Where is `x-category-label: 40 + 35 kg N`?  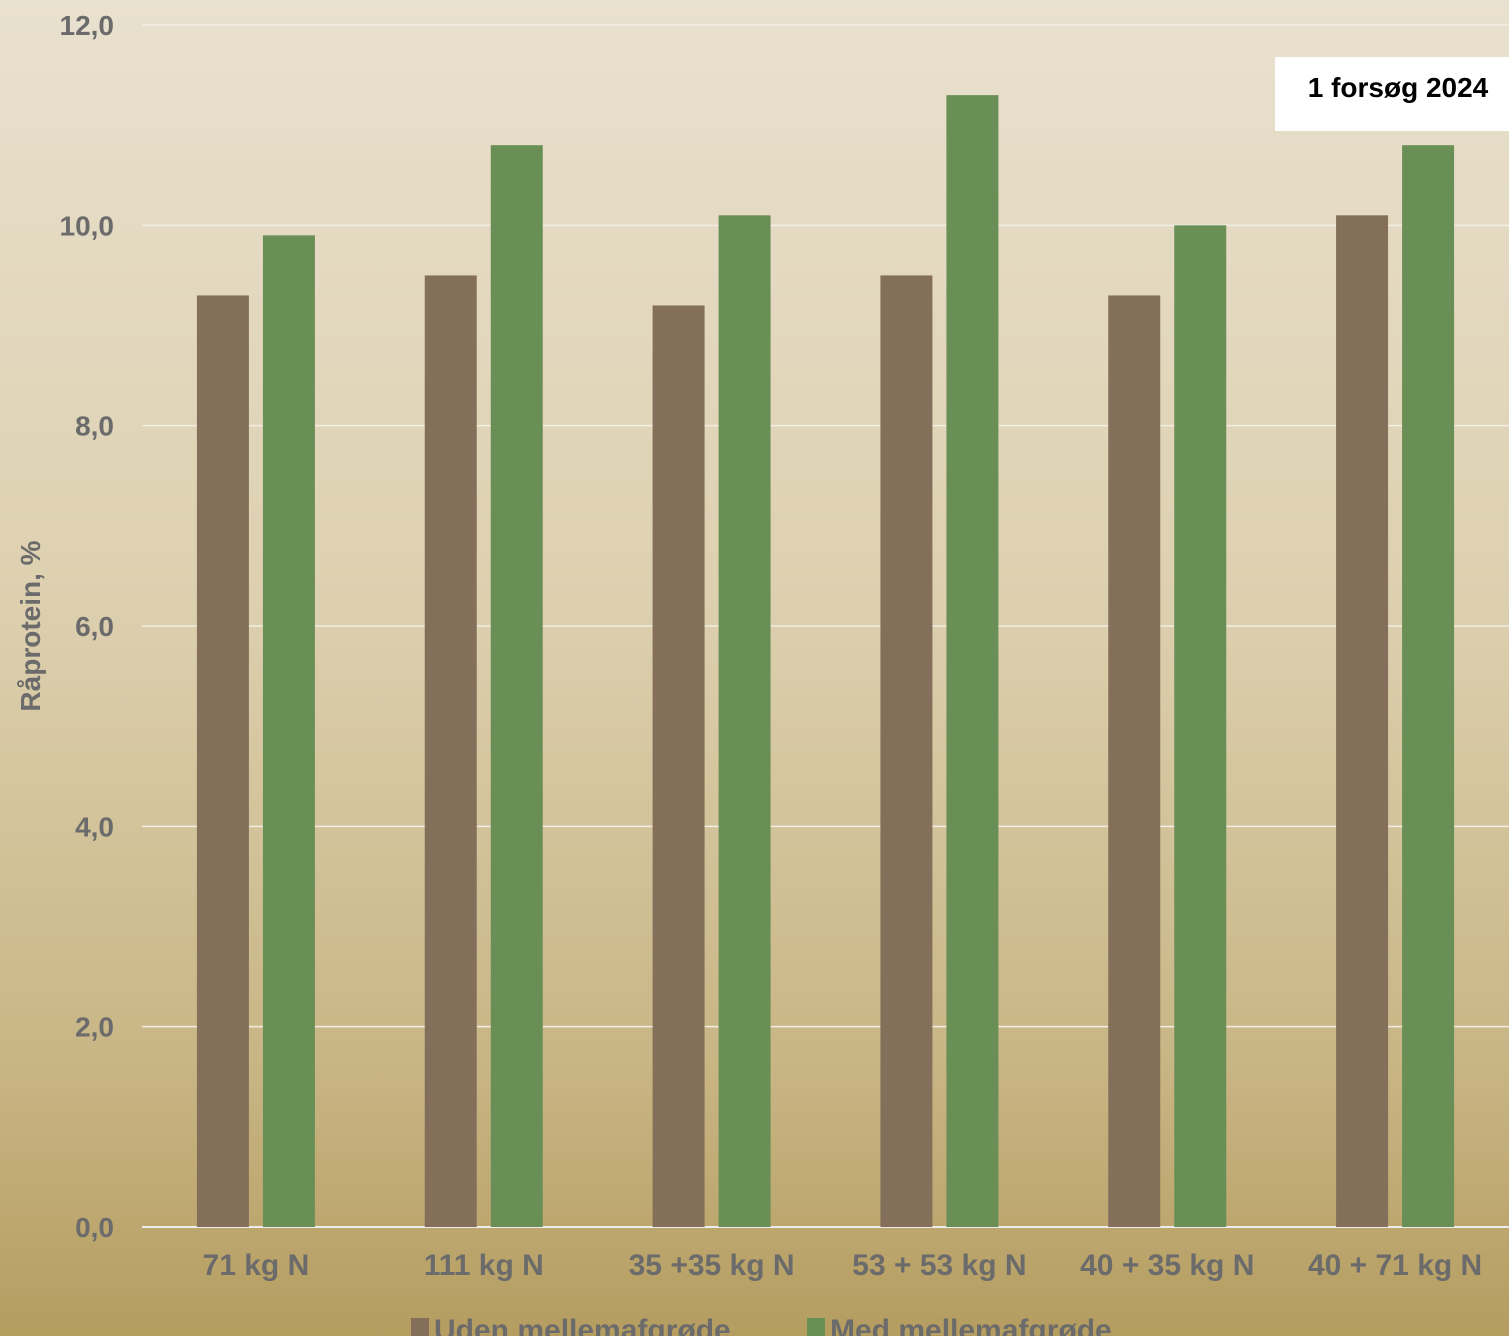
x-category-label: 40 + 35 kg N is located at coordinates (1167, 1265).